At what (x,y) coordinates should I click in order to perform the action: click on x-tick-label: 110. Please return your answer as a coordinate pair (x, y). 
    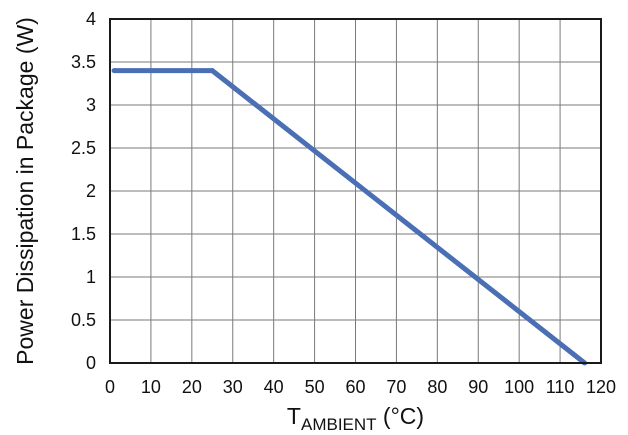
    Looking at the image, I should click on (560, 387).